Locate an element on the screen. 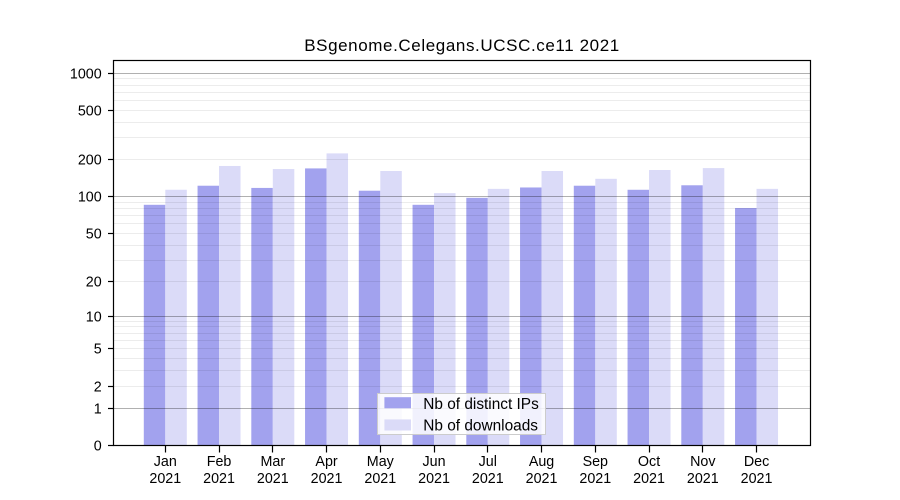 The image size is (900, 500). svg-text: Dec is located at coordinates (756, 462).